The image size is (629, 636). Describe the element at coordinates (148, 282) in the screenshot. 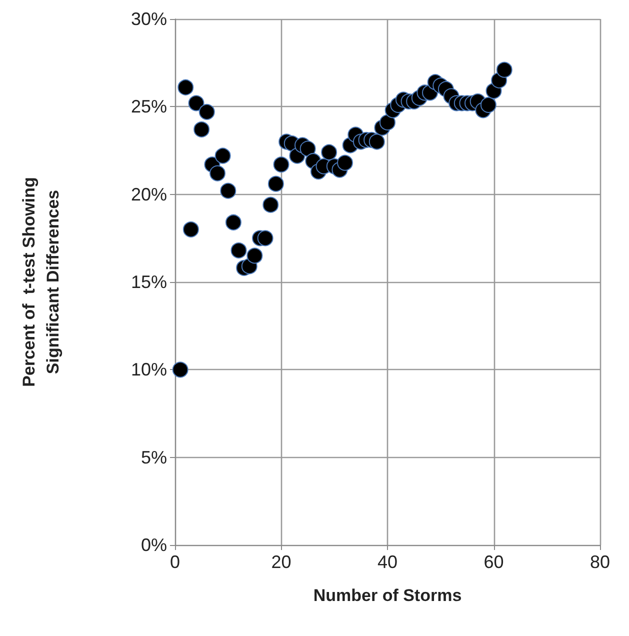

I see `y-tick-label: 15%` at that location.